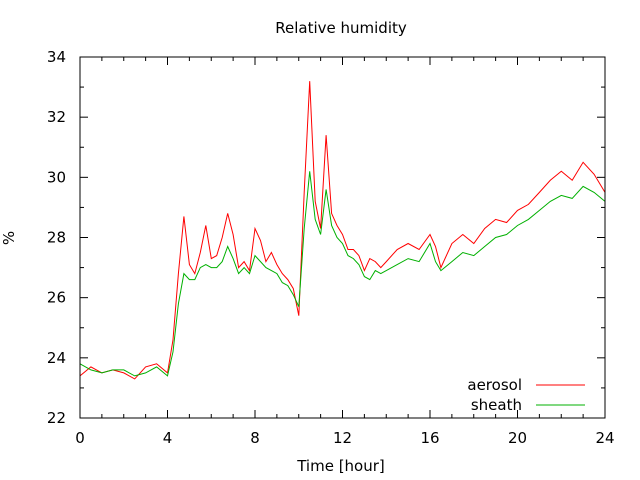 The image size is (640, 480). I want to click on x-tick-label-1: 4, so click(168, 438).